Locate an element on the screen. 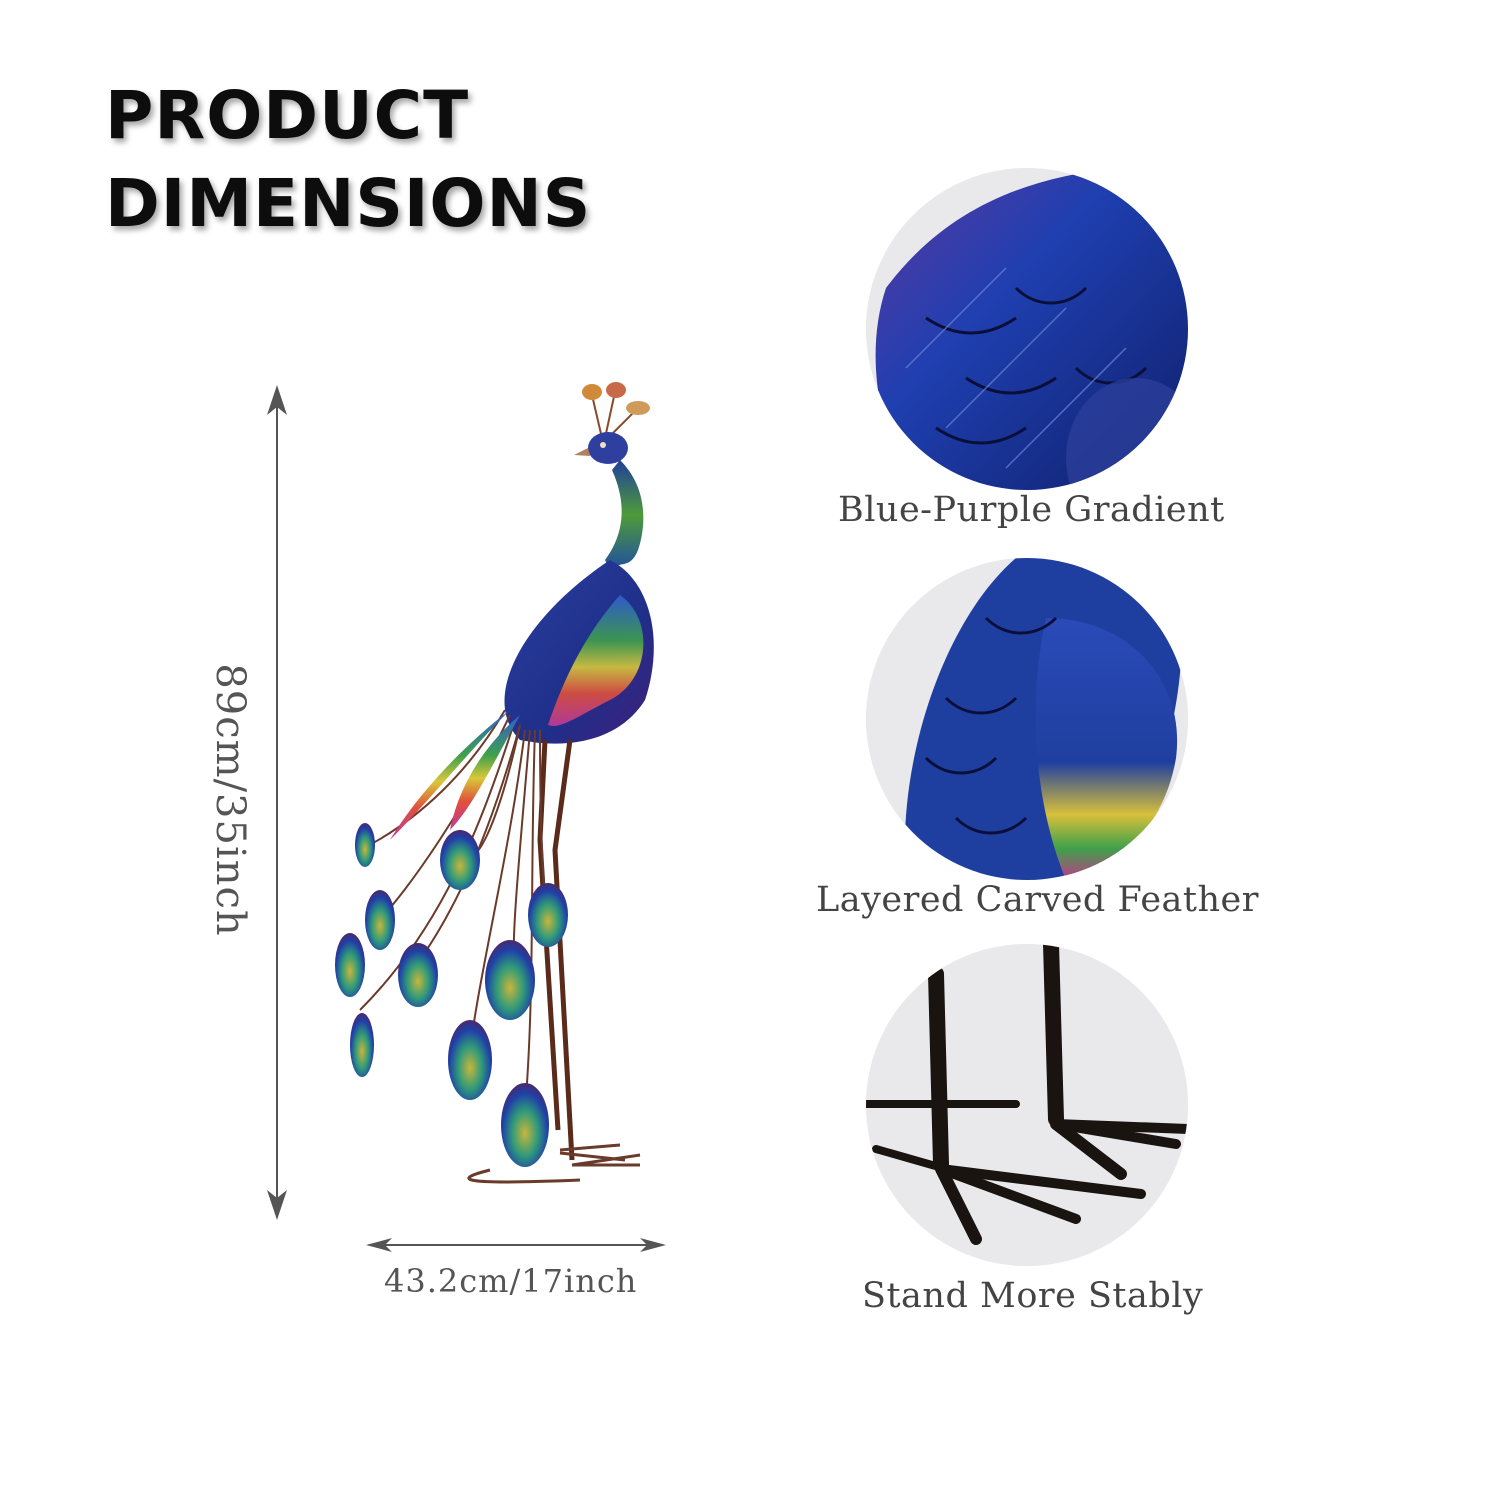 This screenshot has height=1500, width=1500. page-title: PRODUCT DIMENSIONS is located at coordinates (348, 160).